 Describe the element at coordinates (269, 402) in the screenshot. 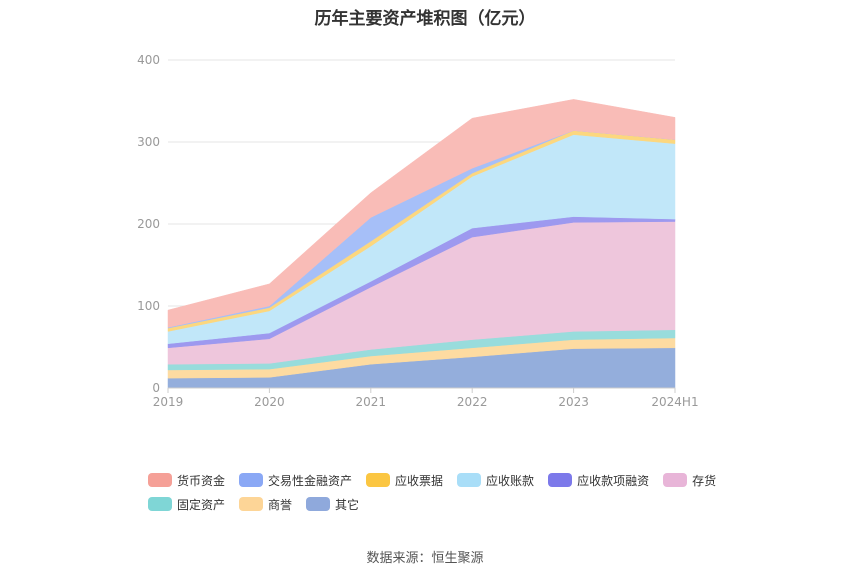

I see `x-tick-label: 2020` at that location.